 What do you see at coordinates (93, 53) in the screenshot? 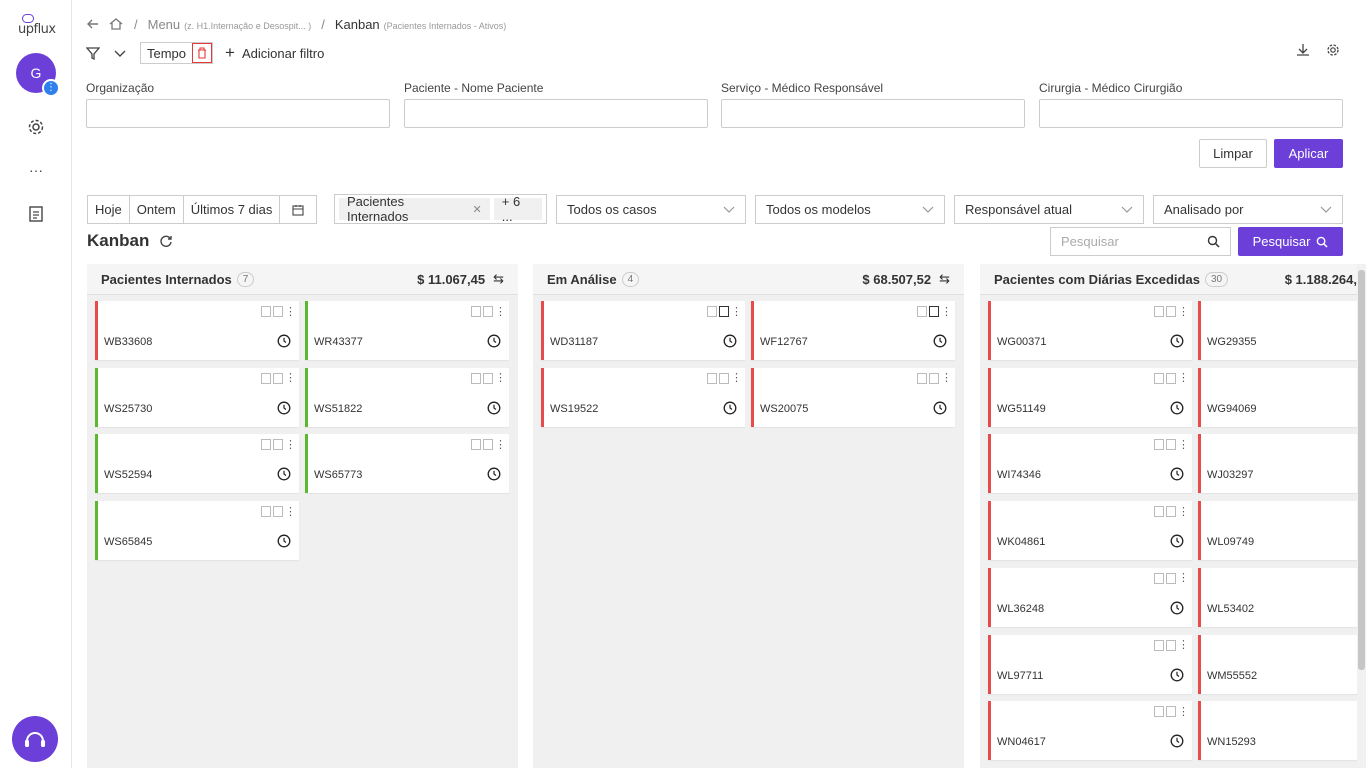
I see `filter-icon` at bounding box center [93, 53].